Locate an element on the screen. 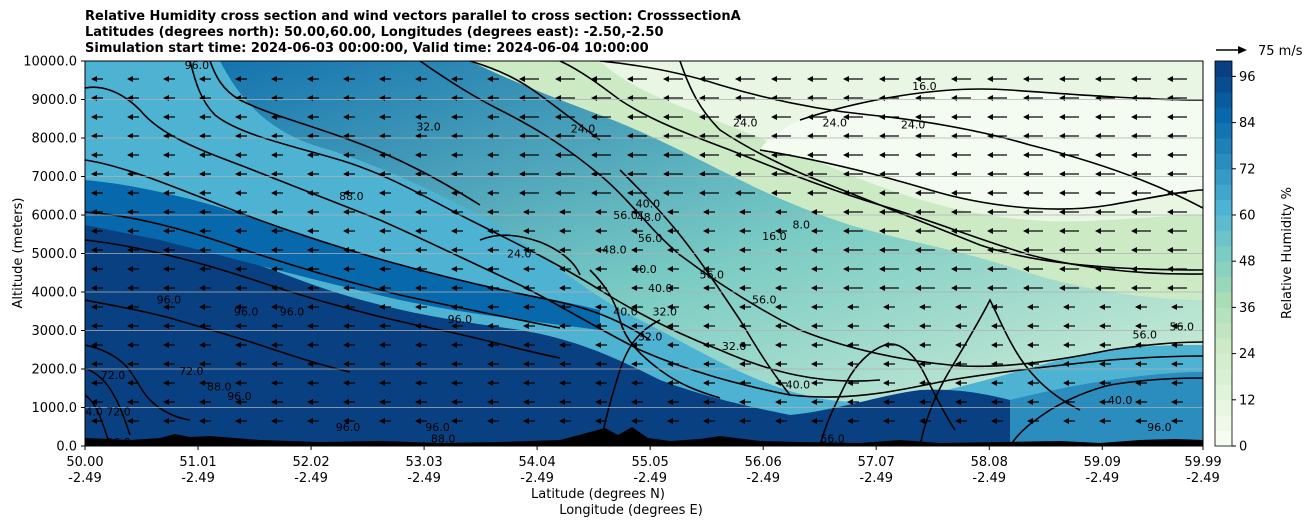 The width and height of the screenshot is (1304, 526). contour-label: 16.0 is located at coordinates (924, 86).